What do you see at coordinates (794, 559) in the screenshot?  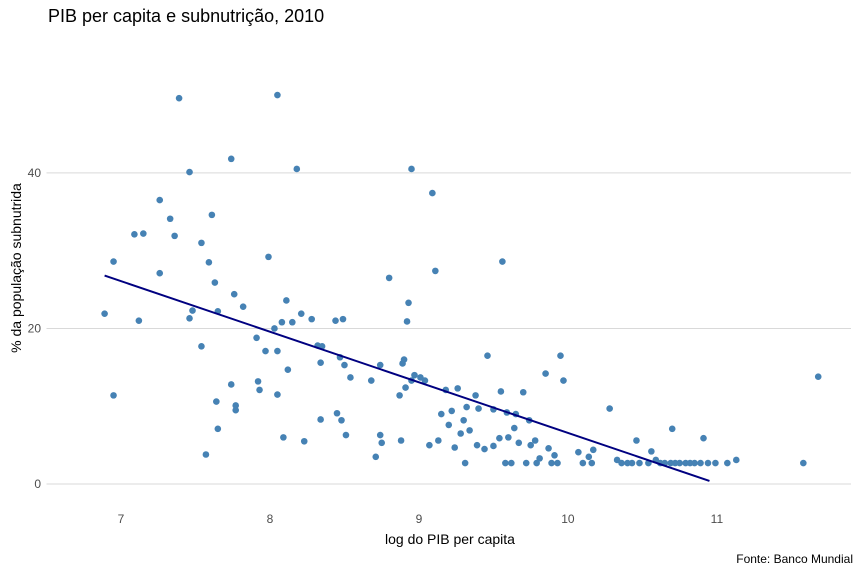 I see `source-caption: Fonte: Banco Mundial` at bounding box center [794, 559].